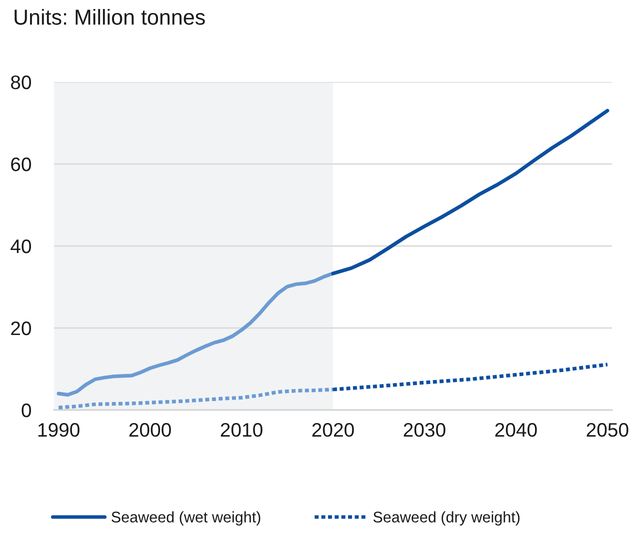 The height and width of the screenshot is (540, 637). I want to click on x-tick-label: 2000, so click(150, 430).